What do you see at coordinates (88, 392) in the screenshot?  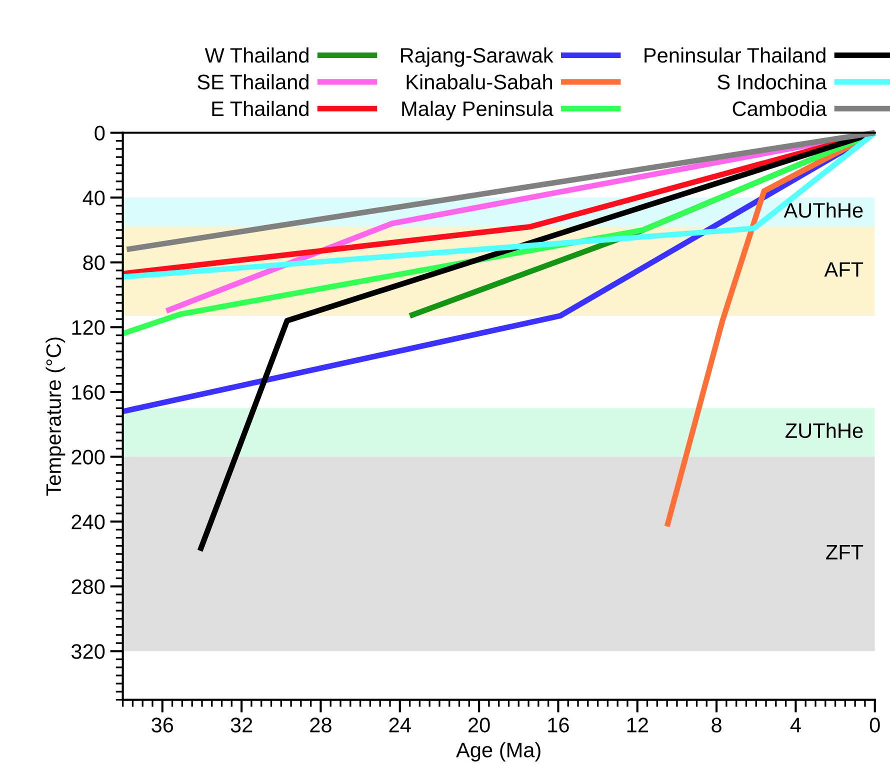 I see `y-tick-label: 160` at bounding box center [88, 392].